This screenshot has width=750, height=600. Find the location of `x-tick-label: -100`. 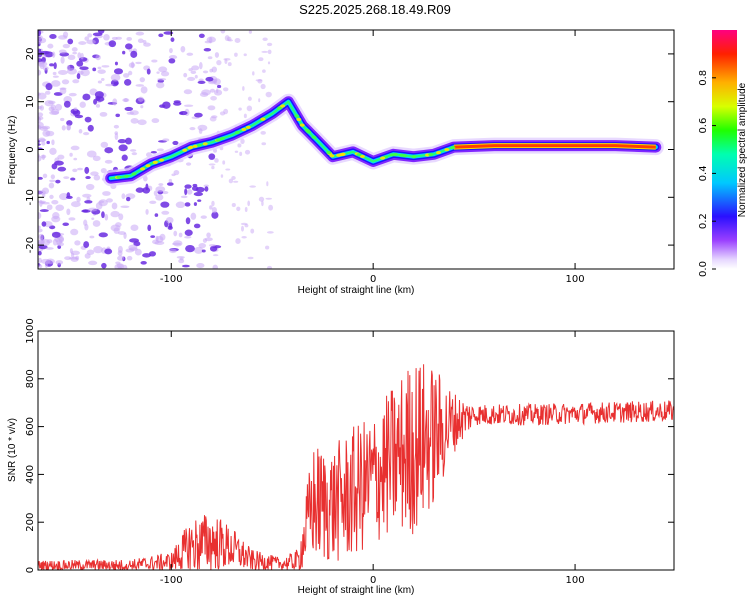

x-tick-label: -100 is located at coordinates (171, 279).